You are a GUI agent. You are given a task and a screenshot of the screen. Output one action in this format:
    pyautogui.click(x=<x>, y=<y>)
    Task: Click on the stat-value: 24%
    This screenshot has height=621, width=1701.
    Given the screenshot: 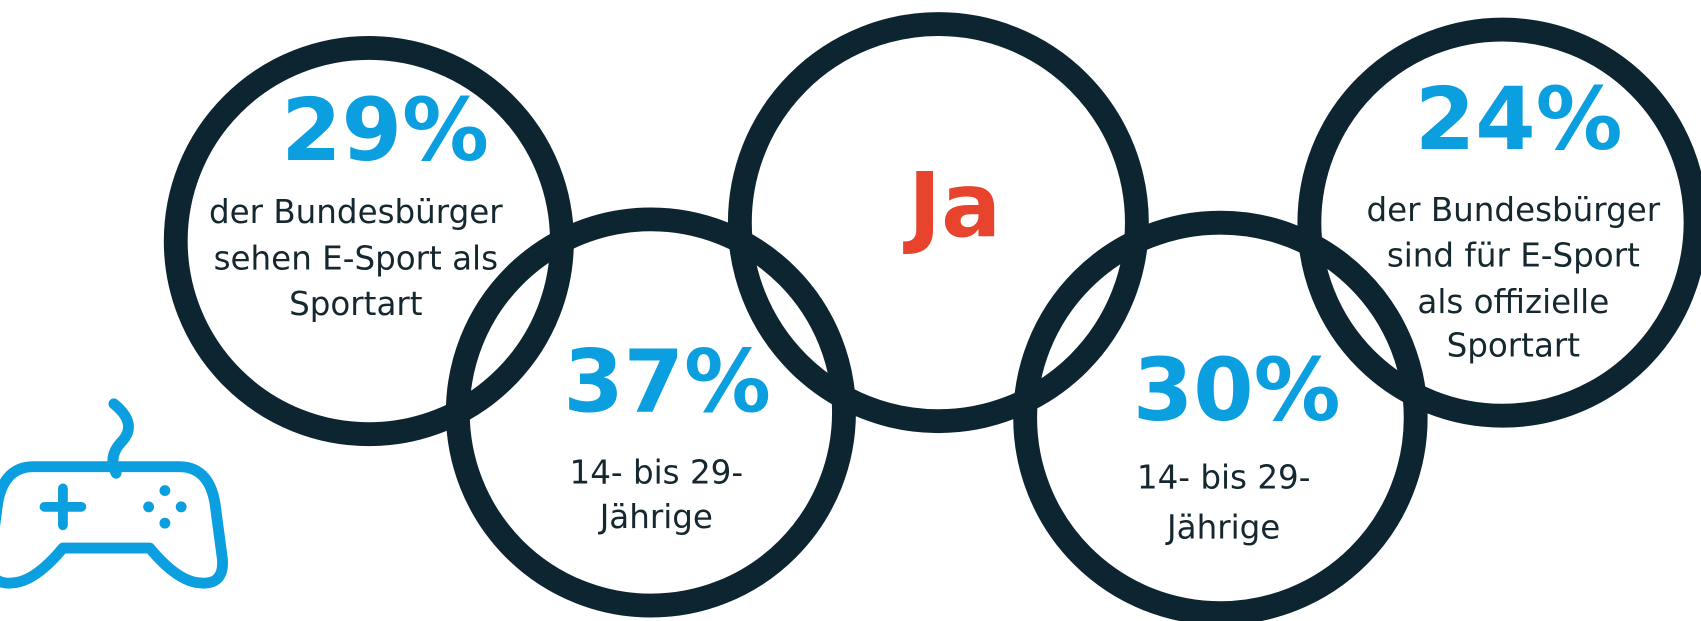 What is the action you would take?
    pyautogui.click(x=1519, y=119)
    